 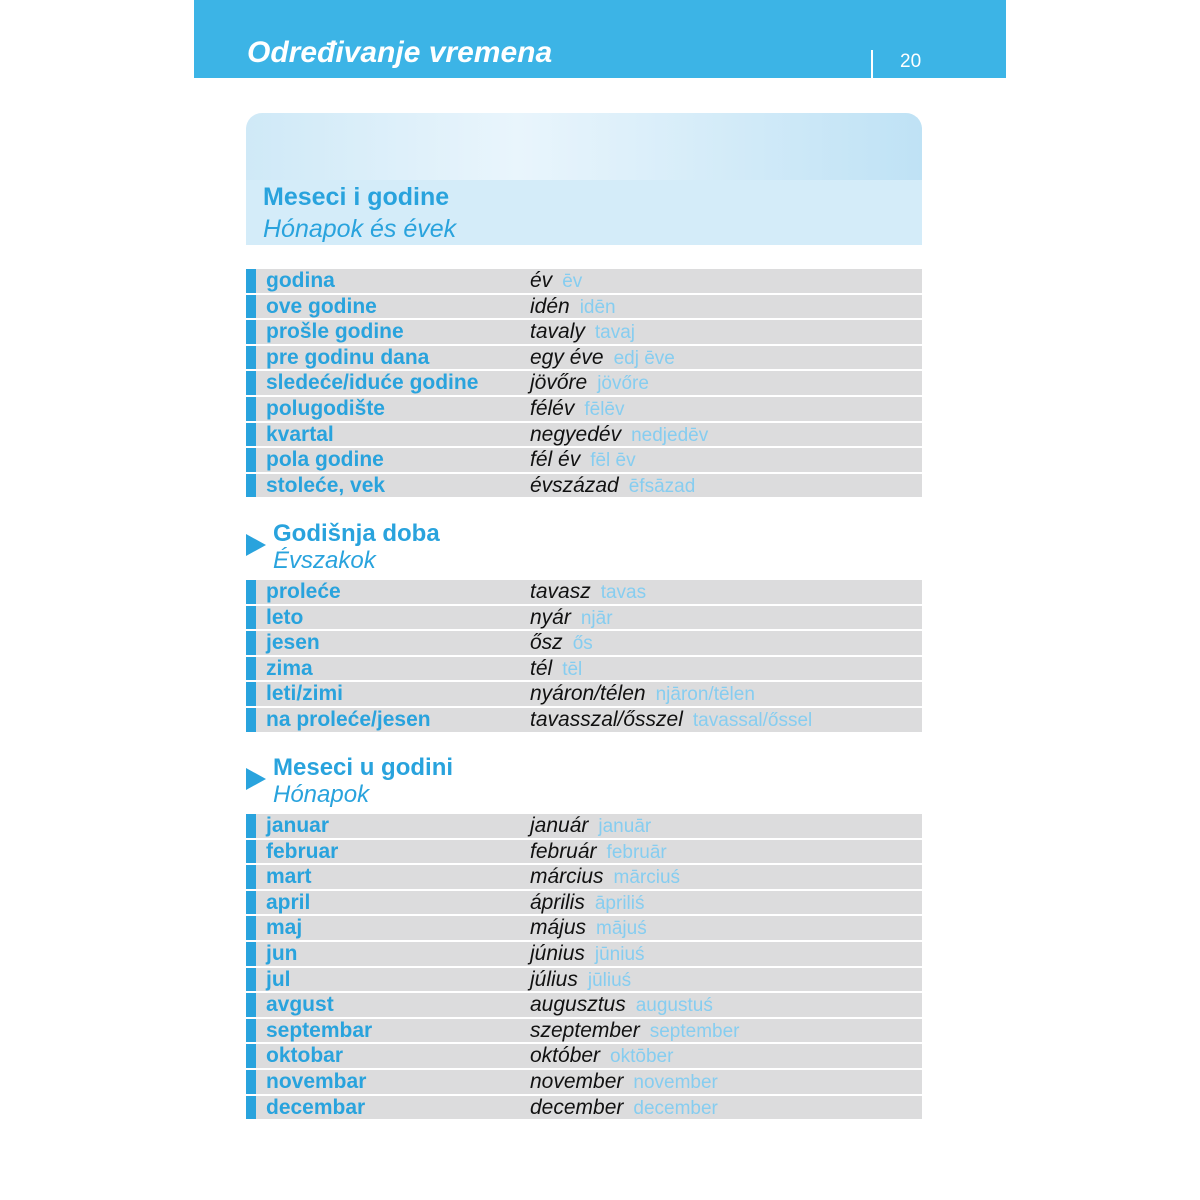 I want to click on serbian-phrase: oktobar, so click(x=305, y=1056).